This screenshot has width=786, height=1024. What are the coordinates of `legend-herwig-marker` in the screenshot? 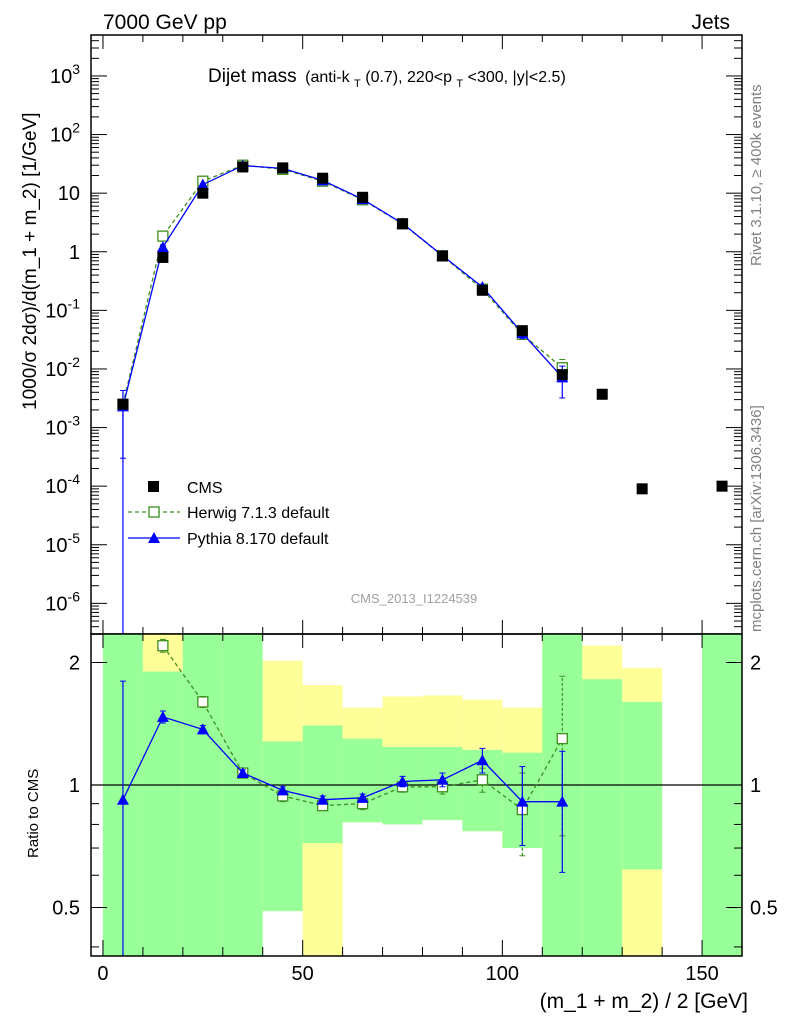 It's located at (154, 512).